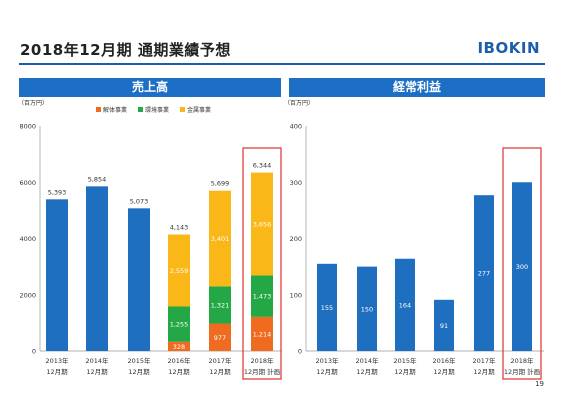 The height and width of the screenshot is (415, 567). Describe the element at coordinates (220, 360) in the screenshot. I see `sales-x-tick-label: 2017年` at that location.